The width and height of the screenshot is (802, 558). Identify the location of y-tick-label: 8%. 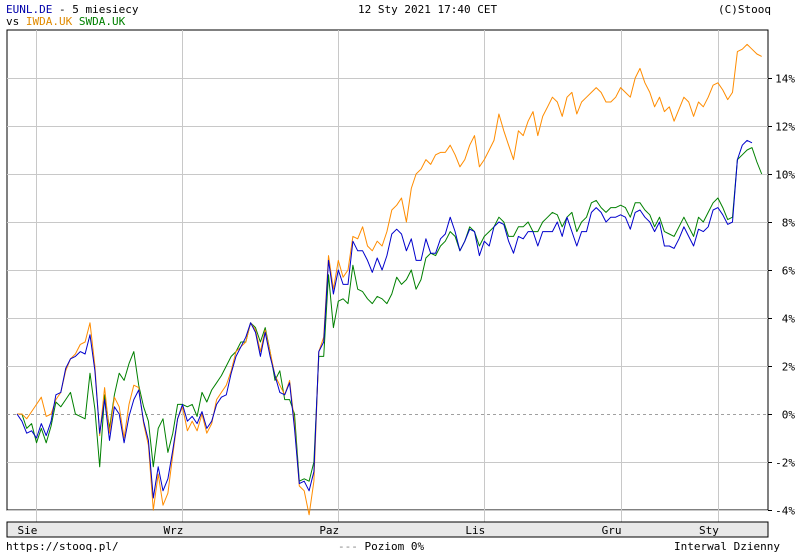
(789, 223).